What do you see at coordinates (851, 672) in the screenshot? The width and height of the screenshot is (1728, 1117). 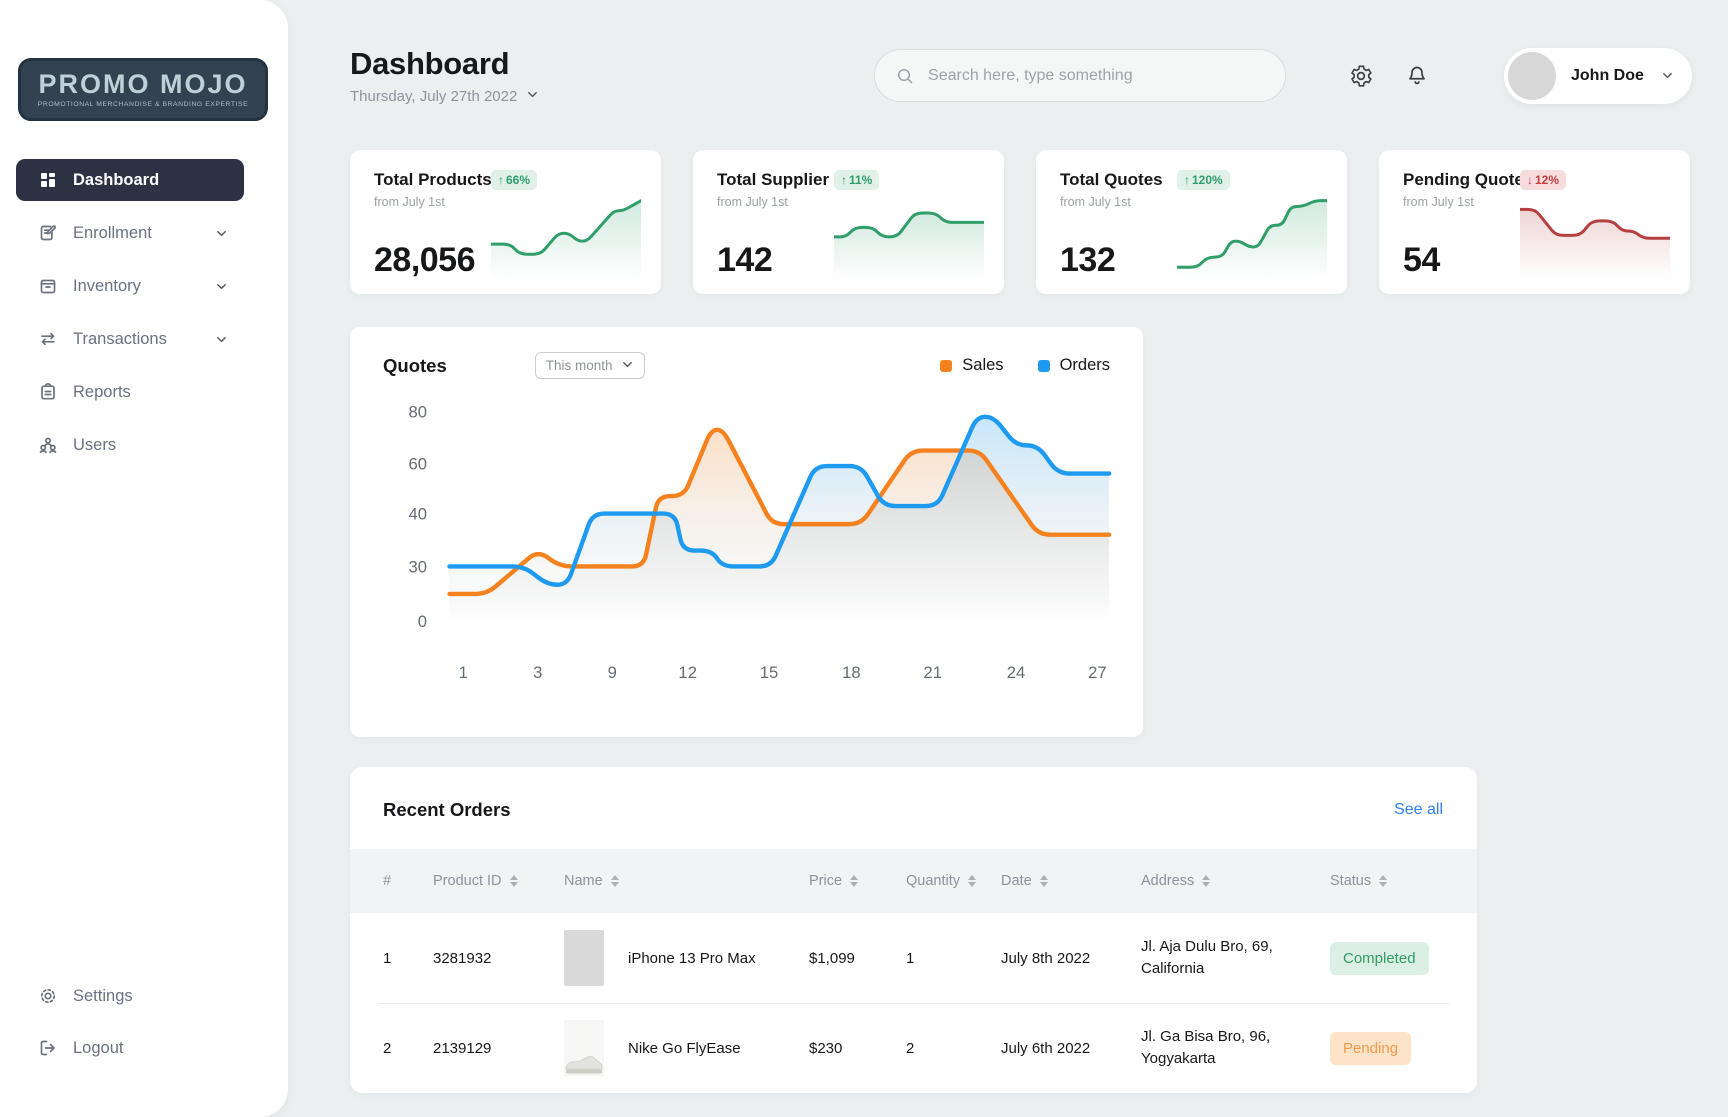 I see `svg-text: 18` at bounding box center [851, 672].